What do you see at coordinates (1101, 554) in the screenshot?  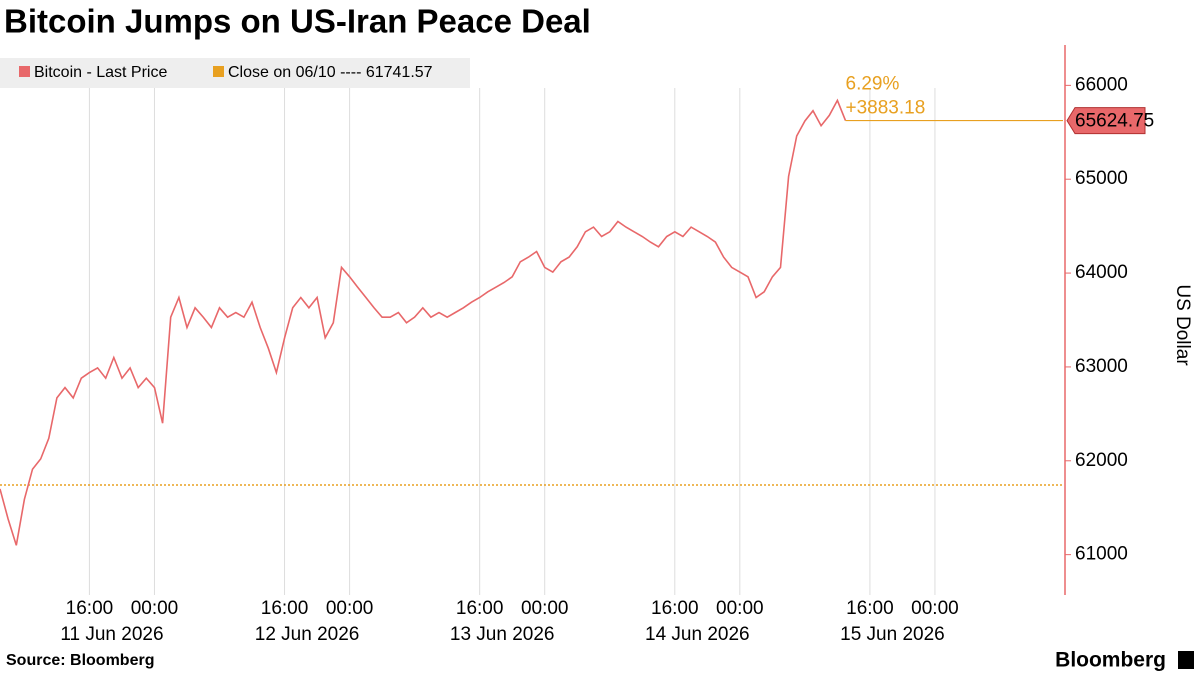 I see `y-tick-label: 61000` at bounding box center [1101, 554].